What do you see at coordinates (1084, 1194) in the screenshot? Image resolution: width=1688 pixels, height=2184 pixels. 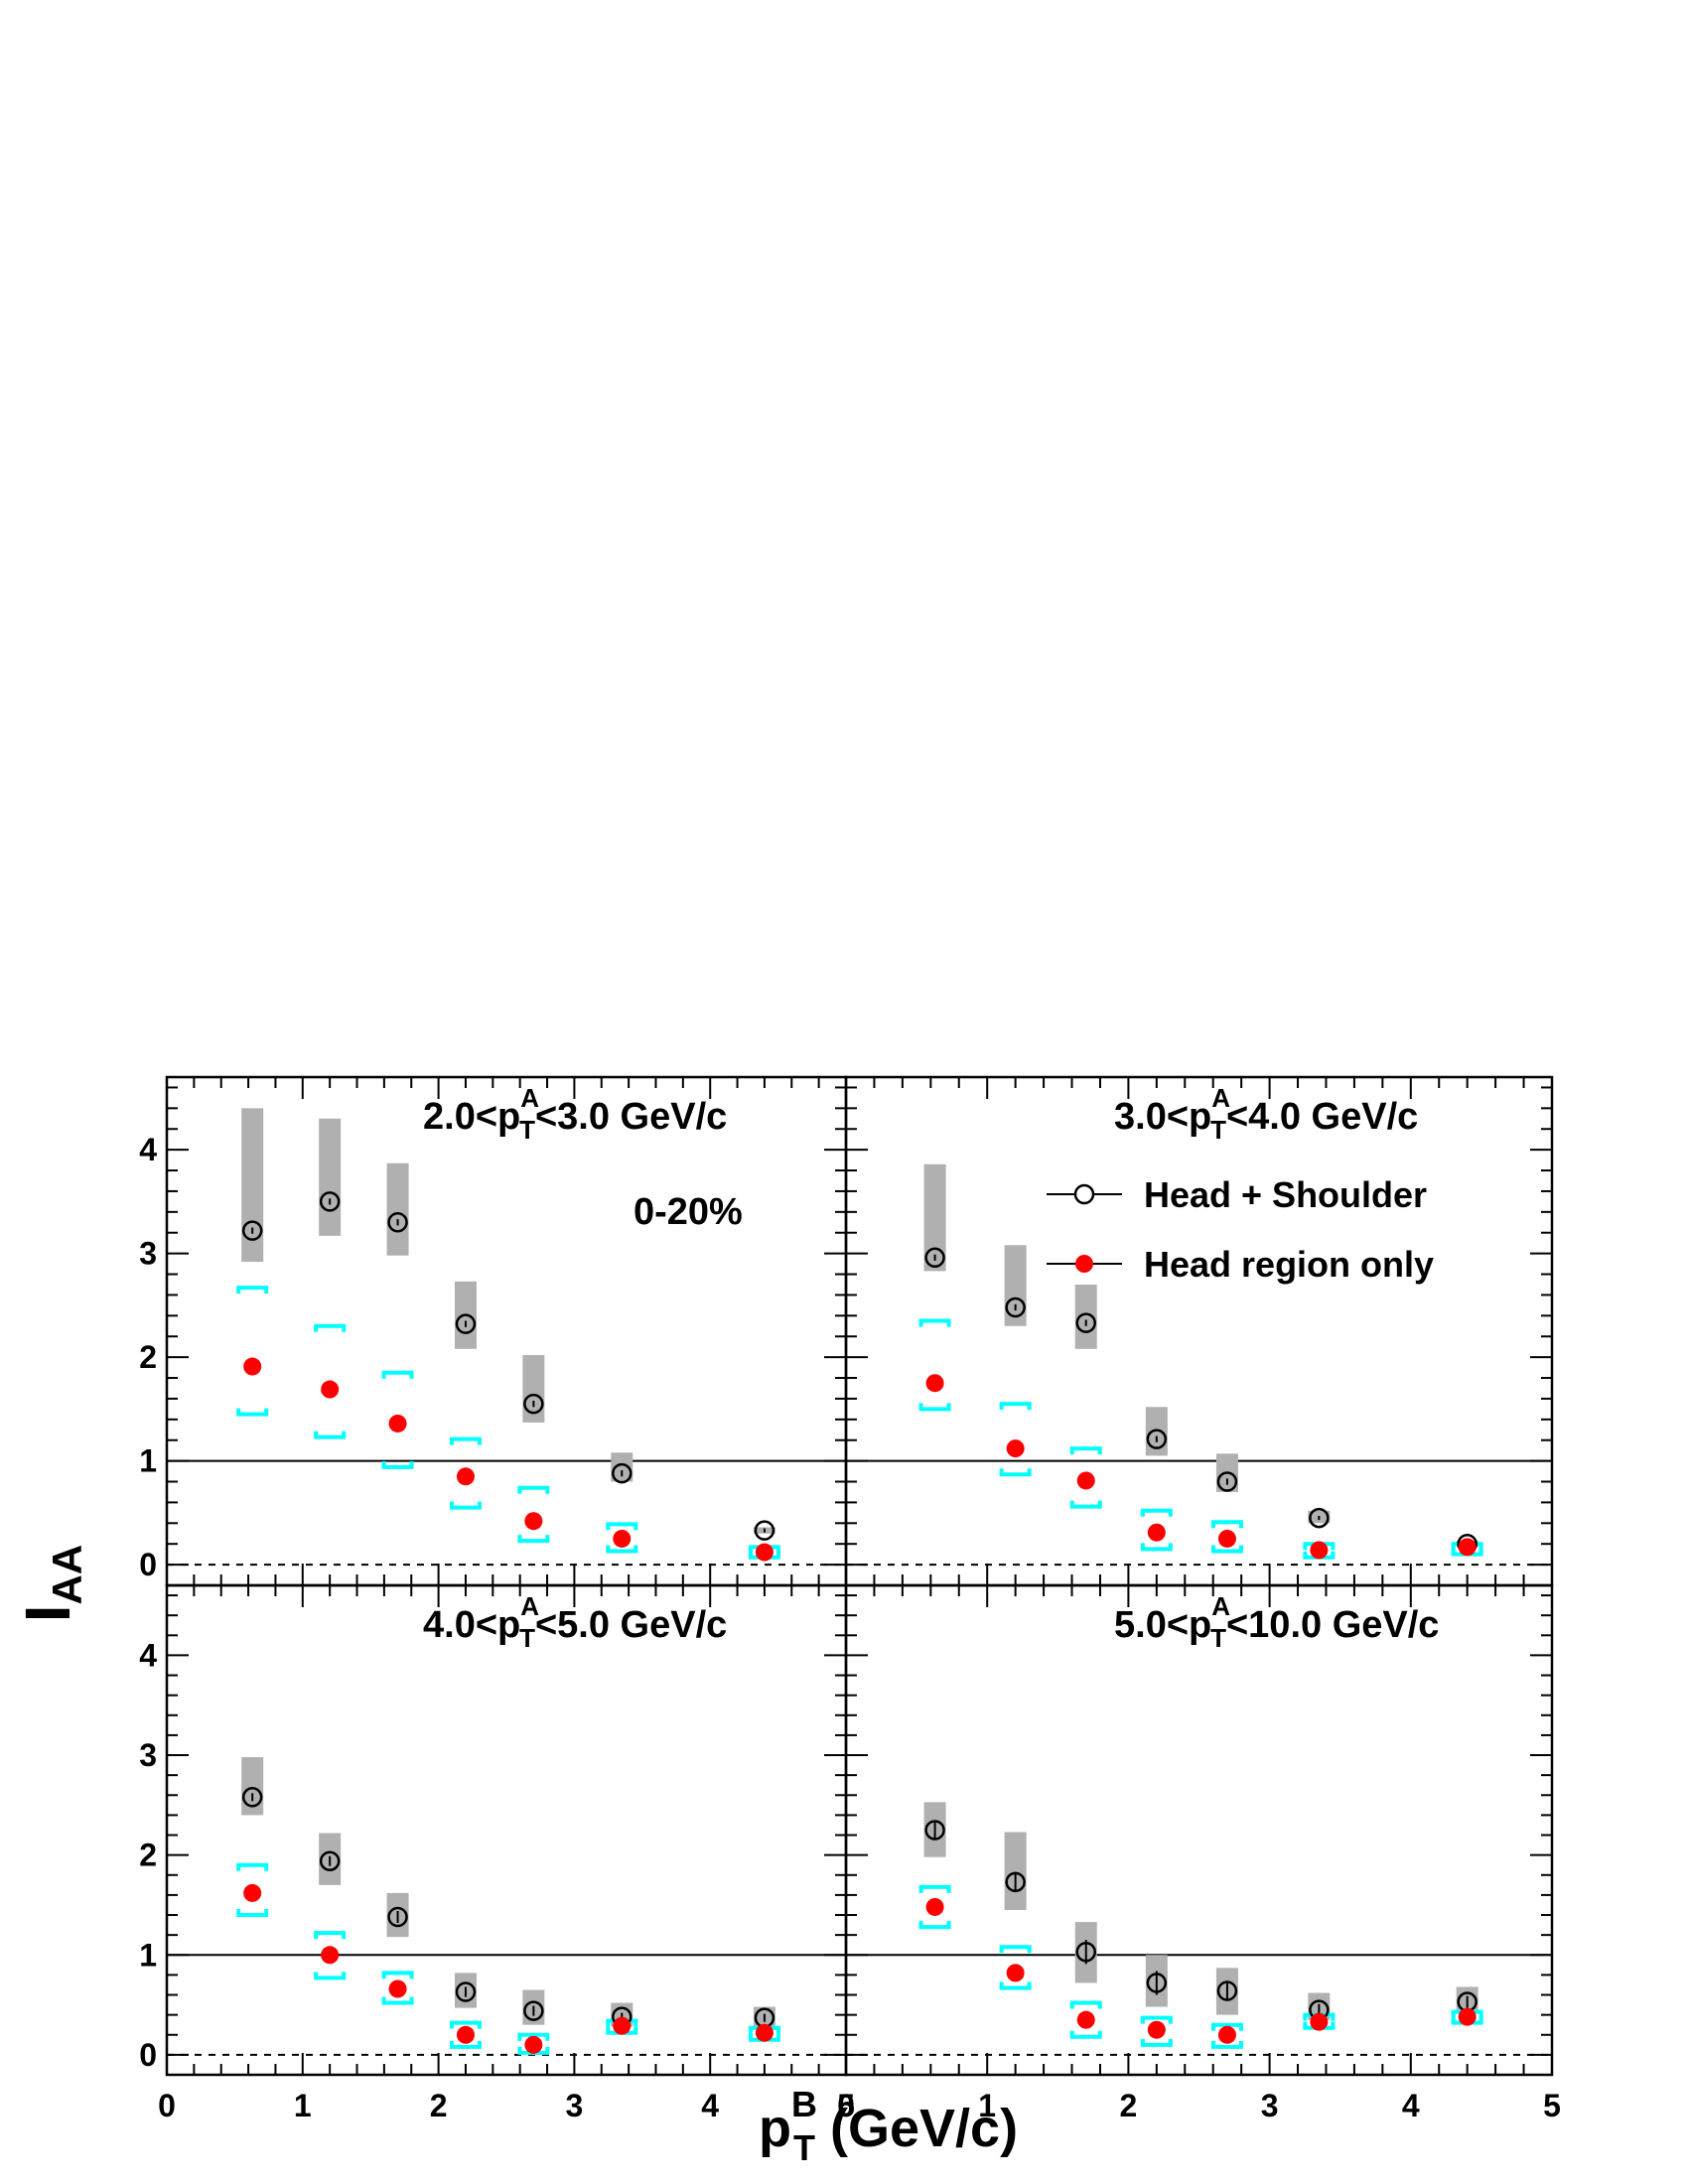 I see `legend-marker-open` at bounding box center [1084, 1194].